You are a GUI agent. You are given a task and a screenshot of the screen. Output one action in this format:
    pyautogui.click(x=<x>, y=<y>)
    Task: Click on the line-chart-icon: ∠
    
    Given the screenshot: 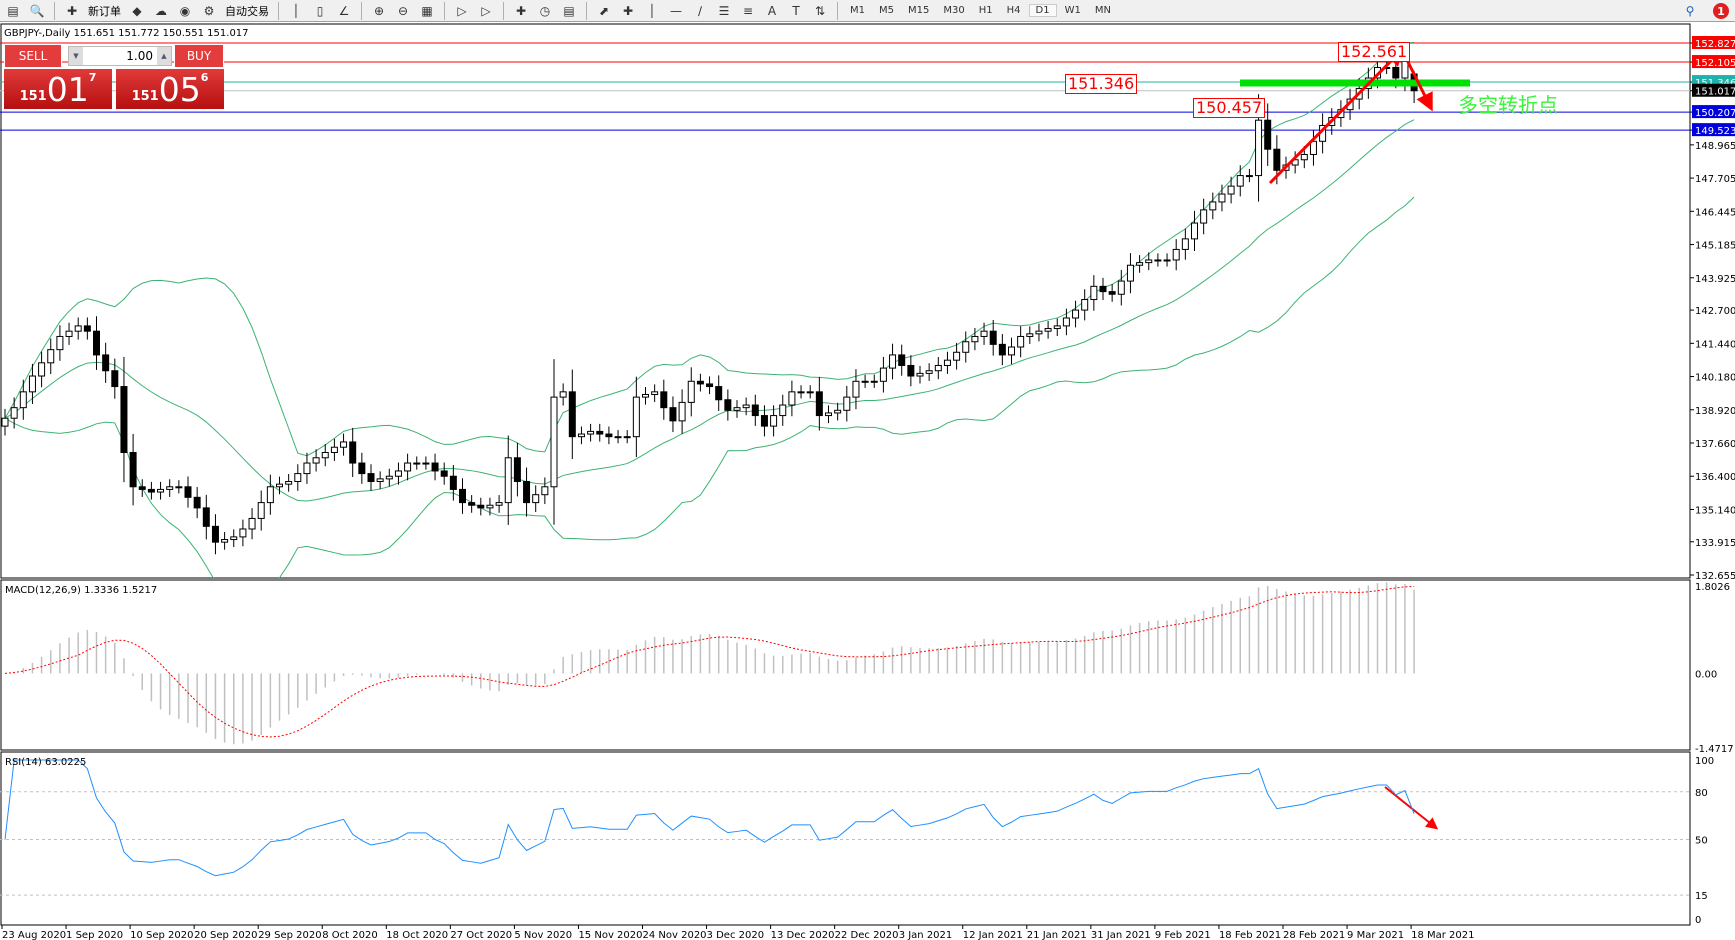 What is the action you would take?
    pyautogui.click(x=344, y=10)
    